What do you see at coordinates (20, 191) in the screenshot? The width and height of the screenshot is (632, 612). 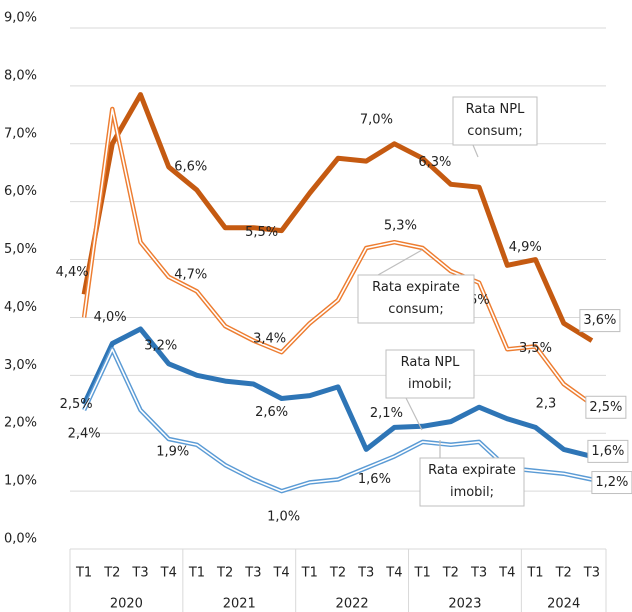 I see `y-tick-label: 6,0%` at bounding box center [20, 191].